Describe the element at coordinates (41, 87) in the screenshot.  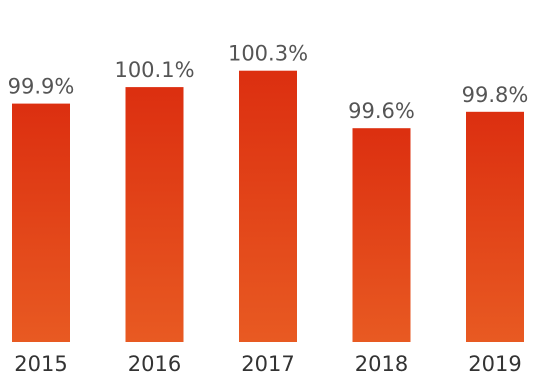
I see `data-label-2015: 99.9%` at that location.